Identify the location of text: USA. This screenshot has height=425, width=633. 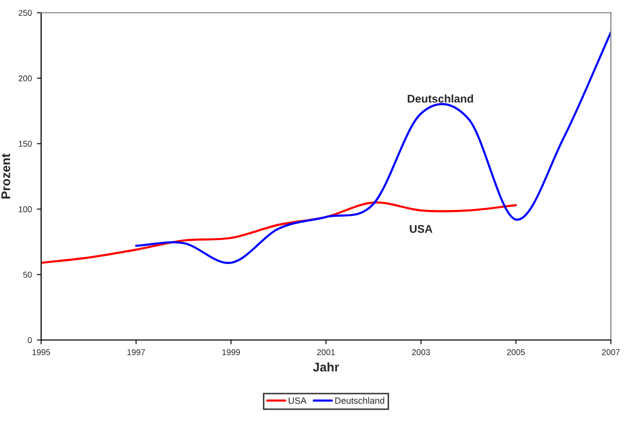
(421, 228).